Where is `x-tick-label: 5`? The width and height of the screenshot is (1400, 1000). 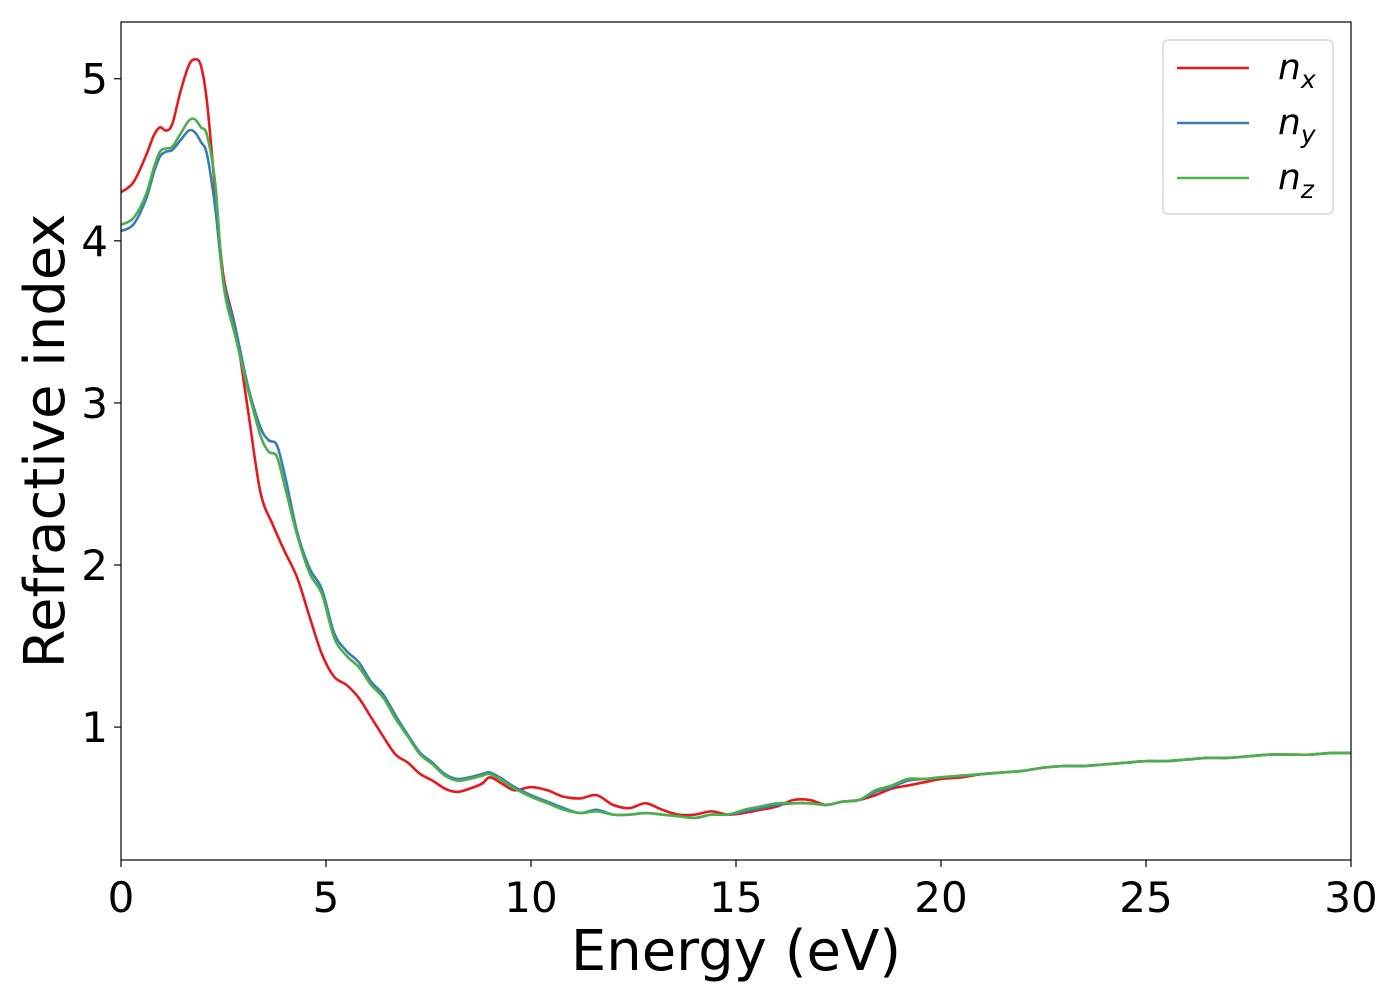 x-tick-label: 5 is located at coordinates (326, 897).